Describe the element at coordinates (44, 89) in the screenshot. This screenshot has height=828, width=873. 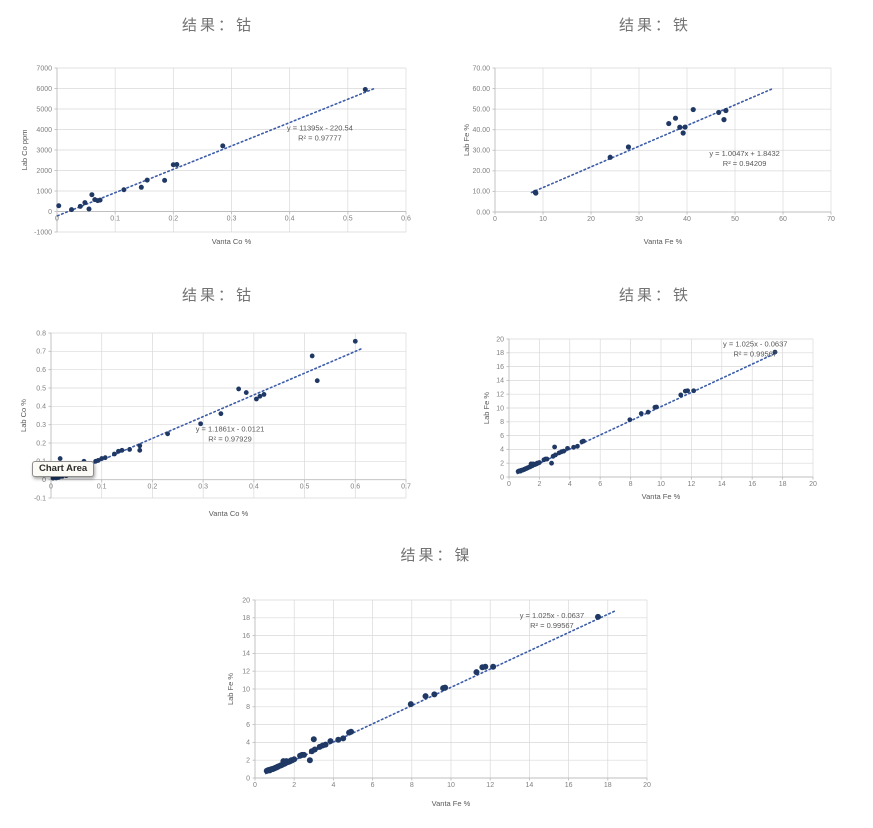
I see `svg-text: 6000` at that location.